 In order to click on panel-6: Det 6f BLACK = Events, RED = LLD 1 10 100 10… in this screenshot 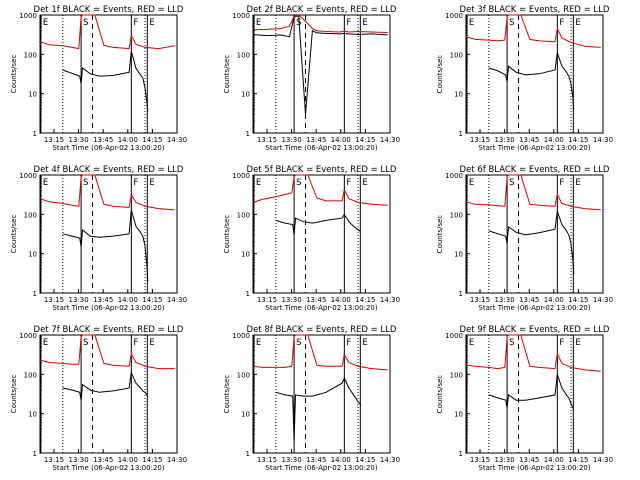, I will do `click(524, 238)`.